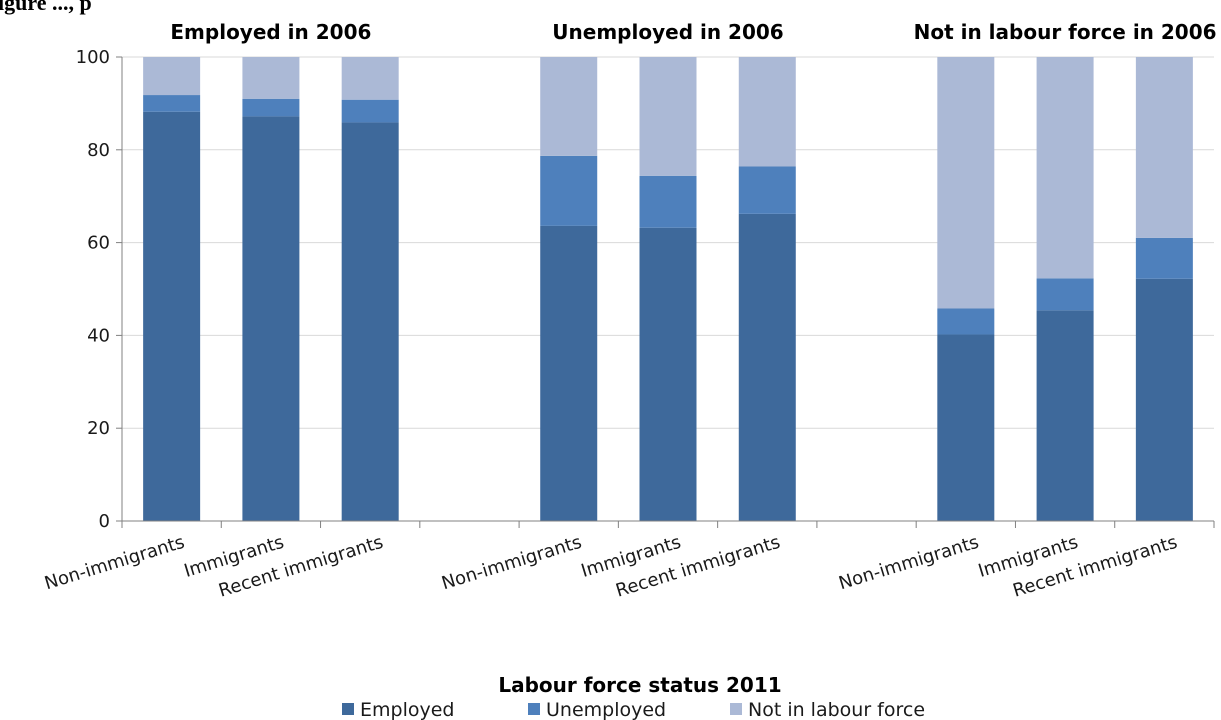  Describe the element at coordinates (407, 709) in the screenshot. I see `legend-label: Employed` at that location.